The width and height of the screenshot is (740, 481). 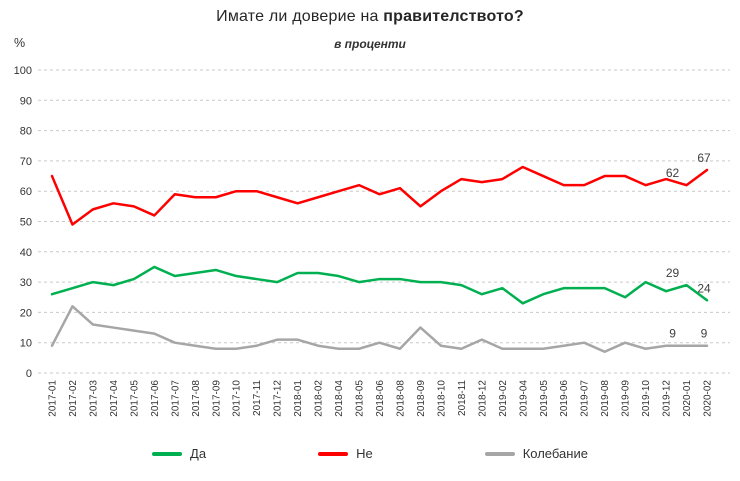 What do you see at coordinates (704, 158) in the screenshot?
I see `data-label: 67` at bounding box center [704, 158].